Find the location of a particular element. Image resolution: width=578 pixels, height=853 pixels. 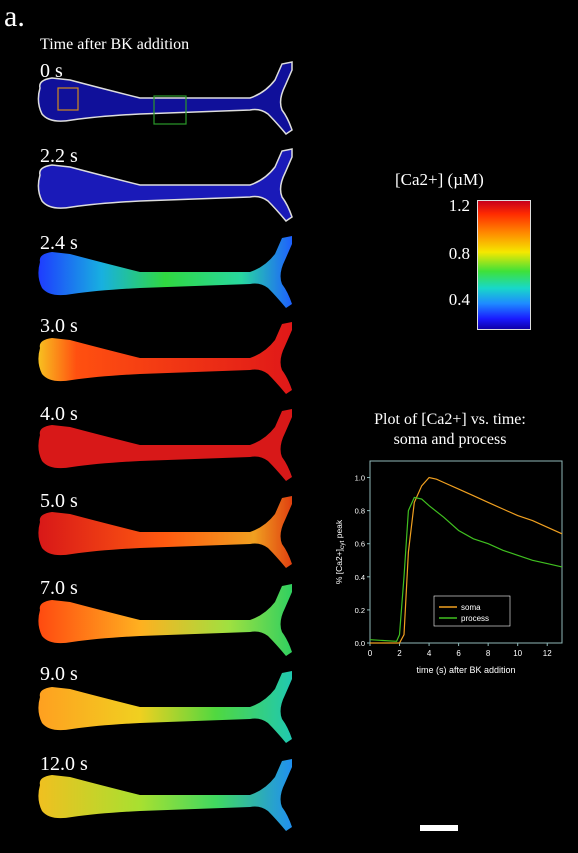

legend-label-soma: soma is located at coordinates (471, 607).